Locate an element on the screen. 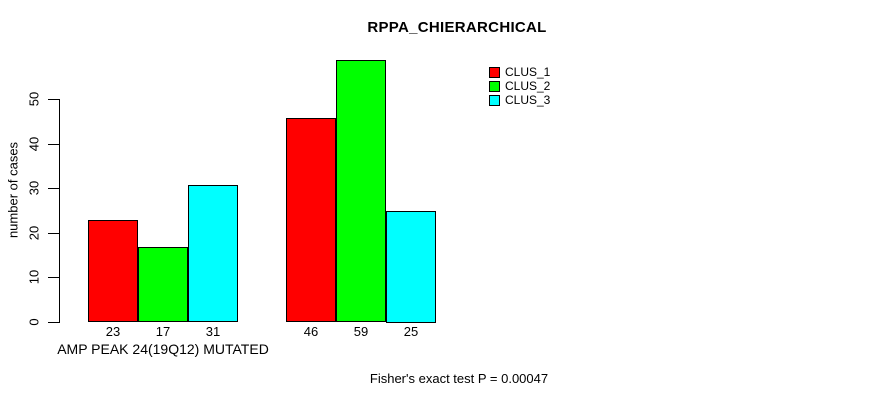 The height and width of the screenshot is (400, 890). x-axis-group-label: AMP PEAK 24(19Q12) MUTATED is located at coordinates (163, 349).